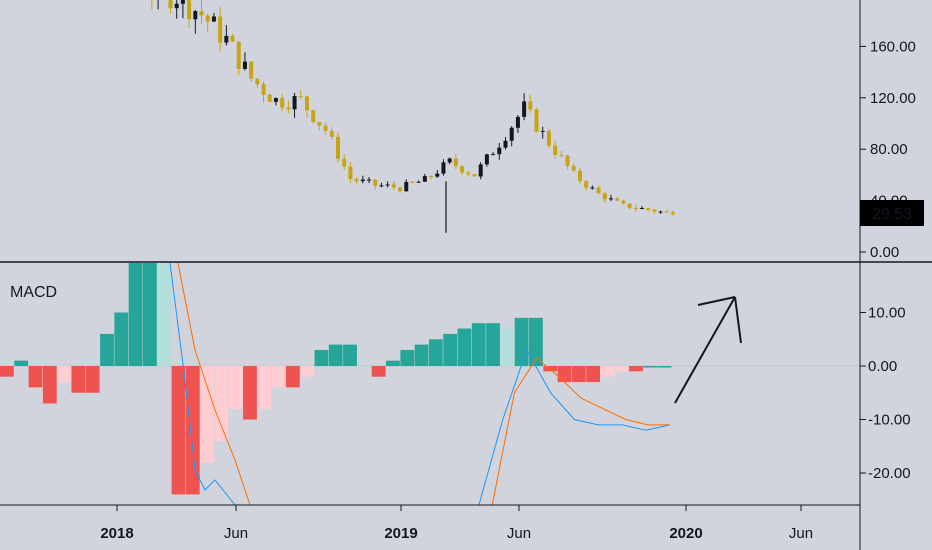 Image resolution: width=932 pixels, height=550 pixels. What do you see at coordinates (892, 214) in the screenshot?
I see `price-tag: 29.53` at bounding box center [892, 214].